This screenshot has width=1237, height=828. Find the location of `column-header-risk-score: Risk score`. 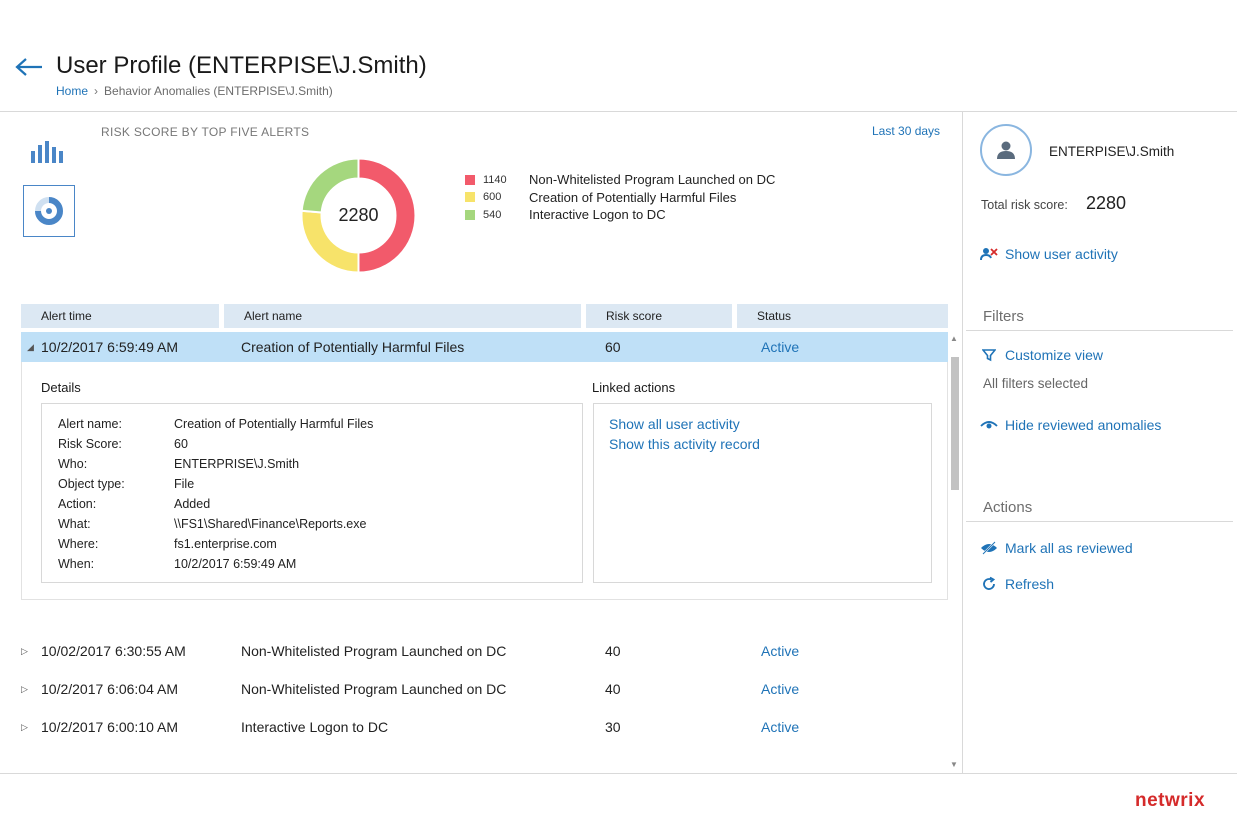

column-header-risk-score: Risk score is located at coordinates (659, 316).